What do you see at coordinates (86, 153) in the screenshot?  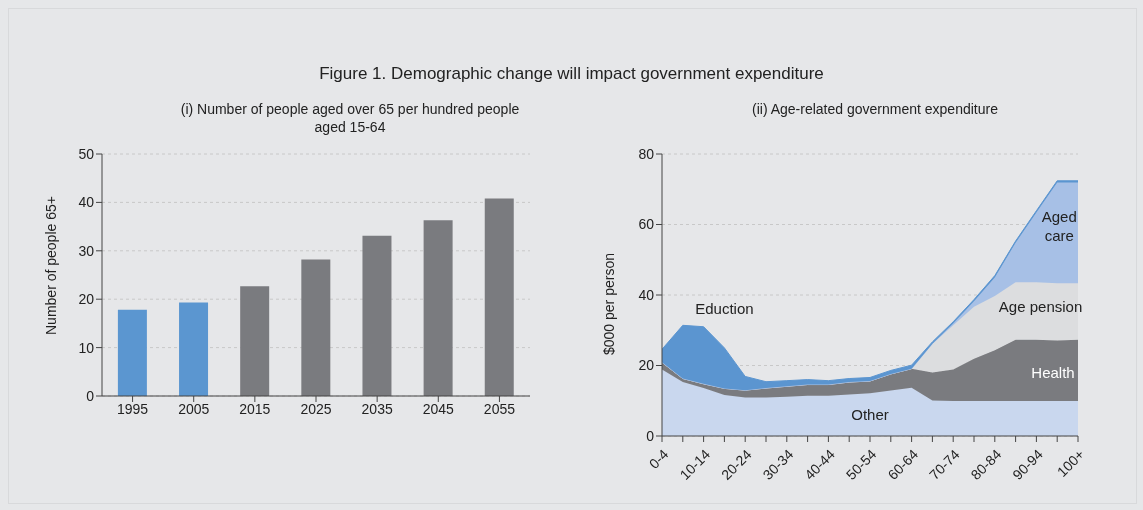 I see `y-tick-label: 50` at bounding box center [86, 153].